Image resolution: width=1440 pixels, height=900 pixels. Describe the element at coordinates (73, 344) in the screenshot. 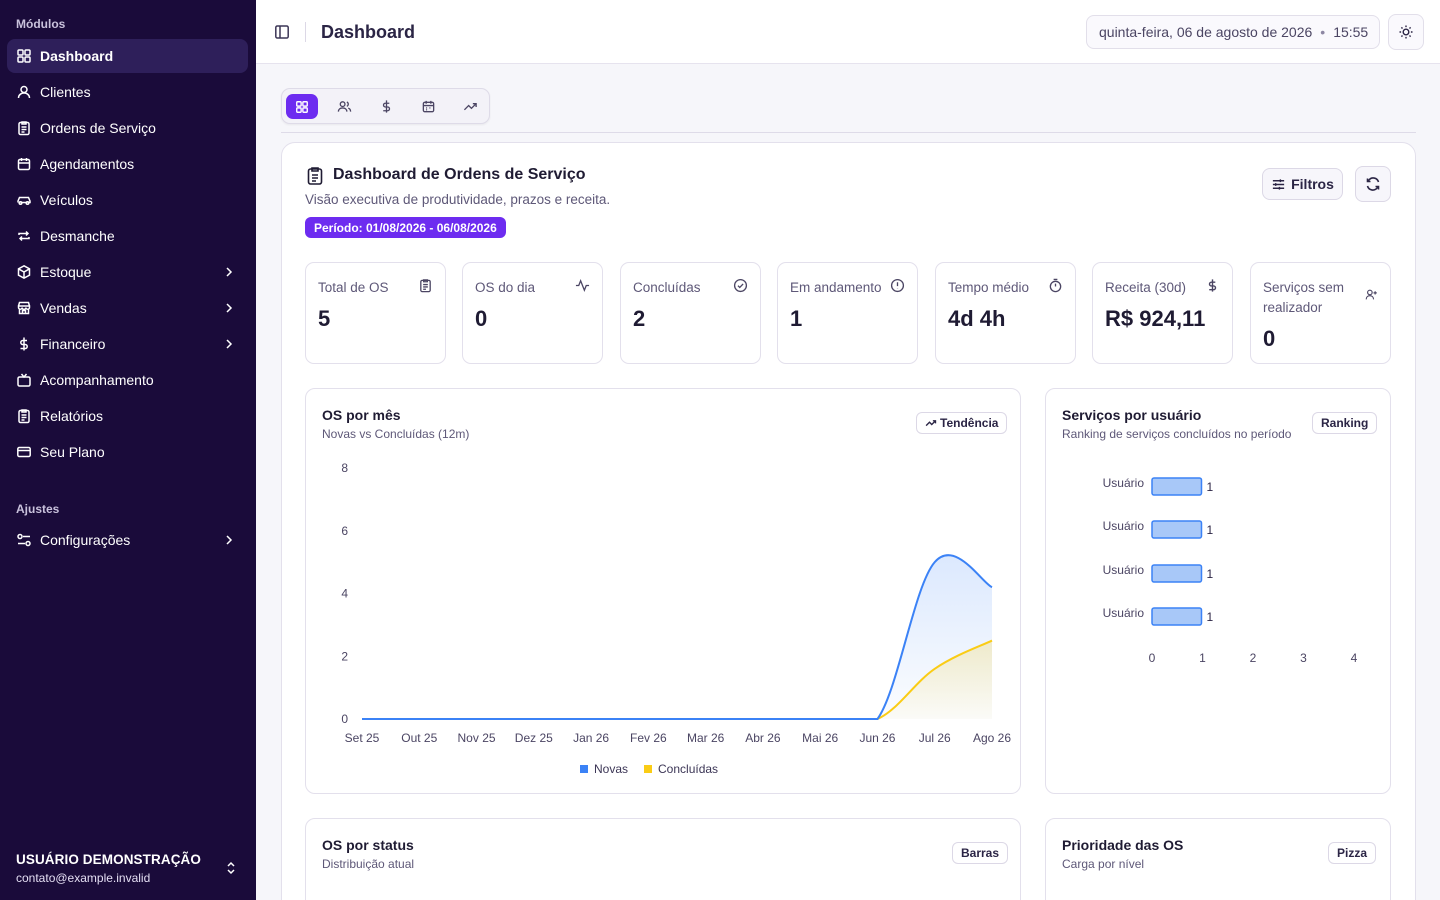

I see `sidebar-item-label: Financeiro` at that location.